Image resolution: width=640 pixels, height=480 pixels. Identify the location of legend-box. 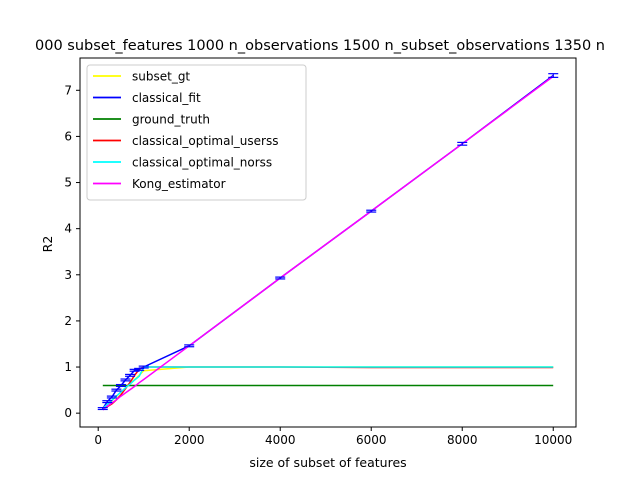
(196, 132).